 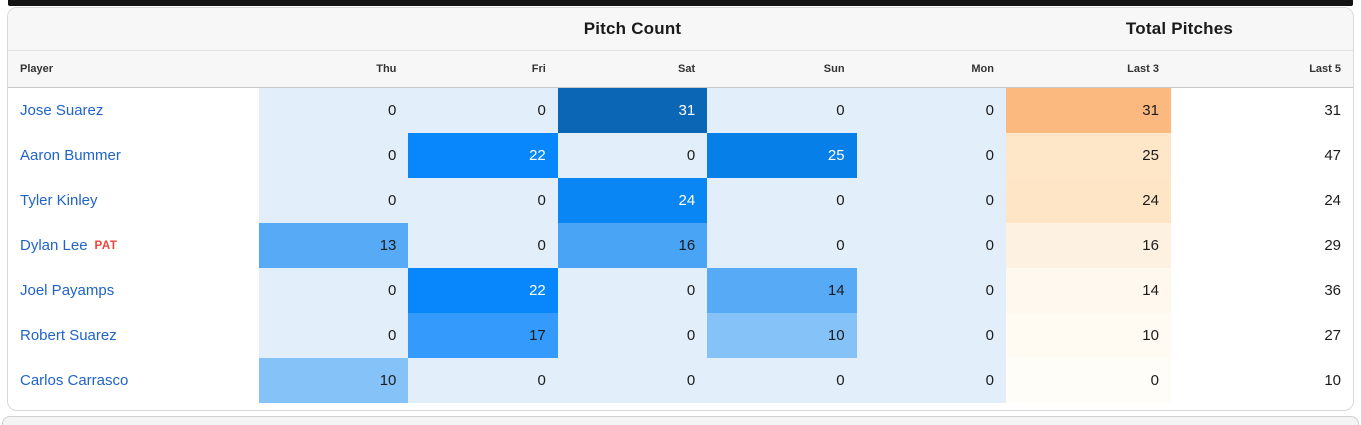 I want to click on column-header-sun: Sun, so click(x=834, y=69).